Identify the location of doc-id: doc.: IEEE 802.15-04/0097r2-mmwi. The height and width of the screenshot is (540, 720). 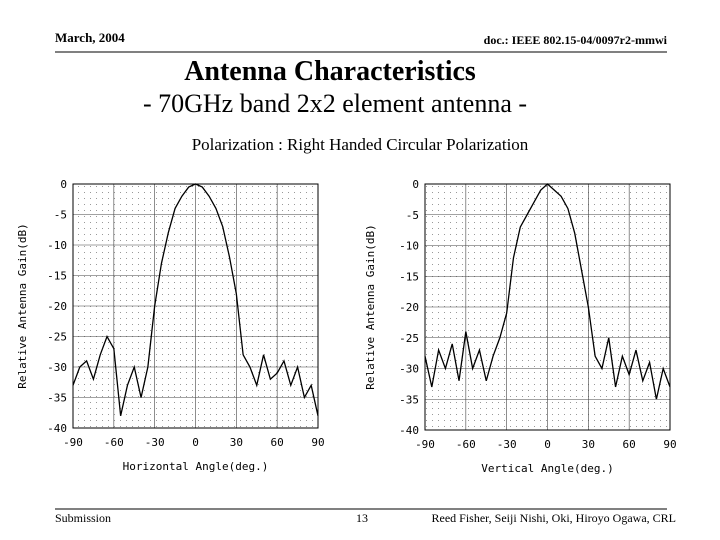
(576, 40).